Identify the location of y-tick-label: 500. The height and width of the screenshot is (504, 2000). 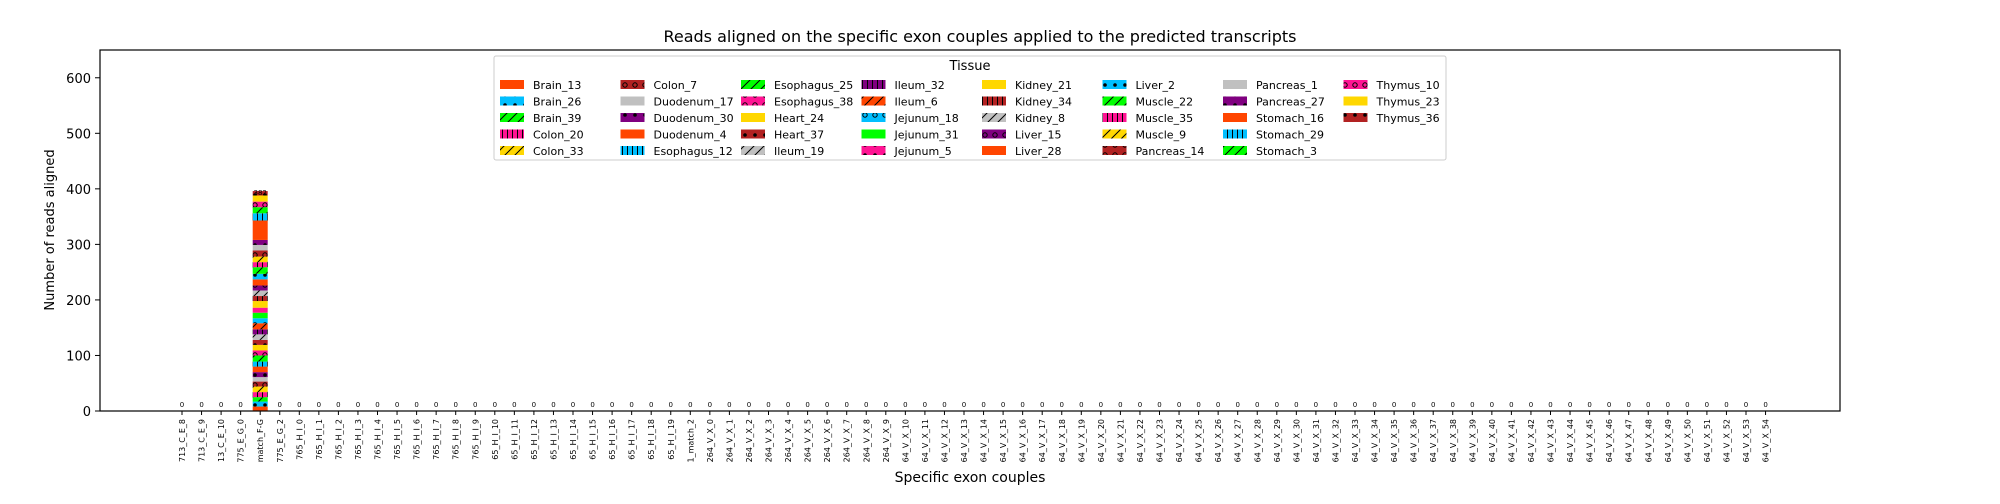
(78, 134).